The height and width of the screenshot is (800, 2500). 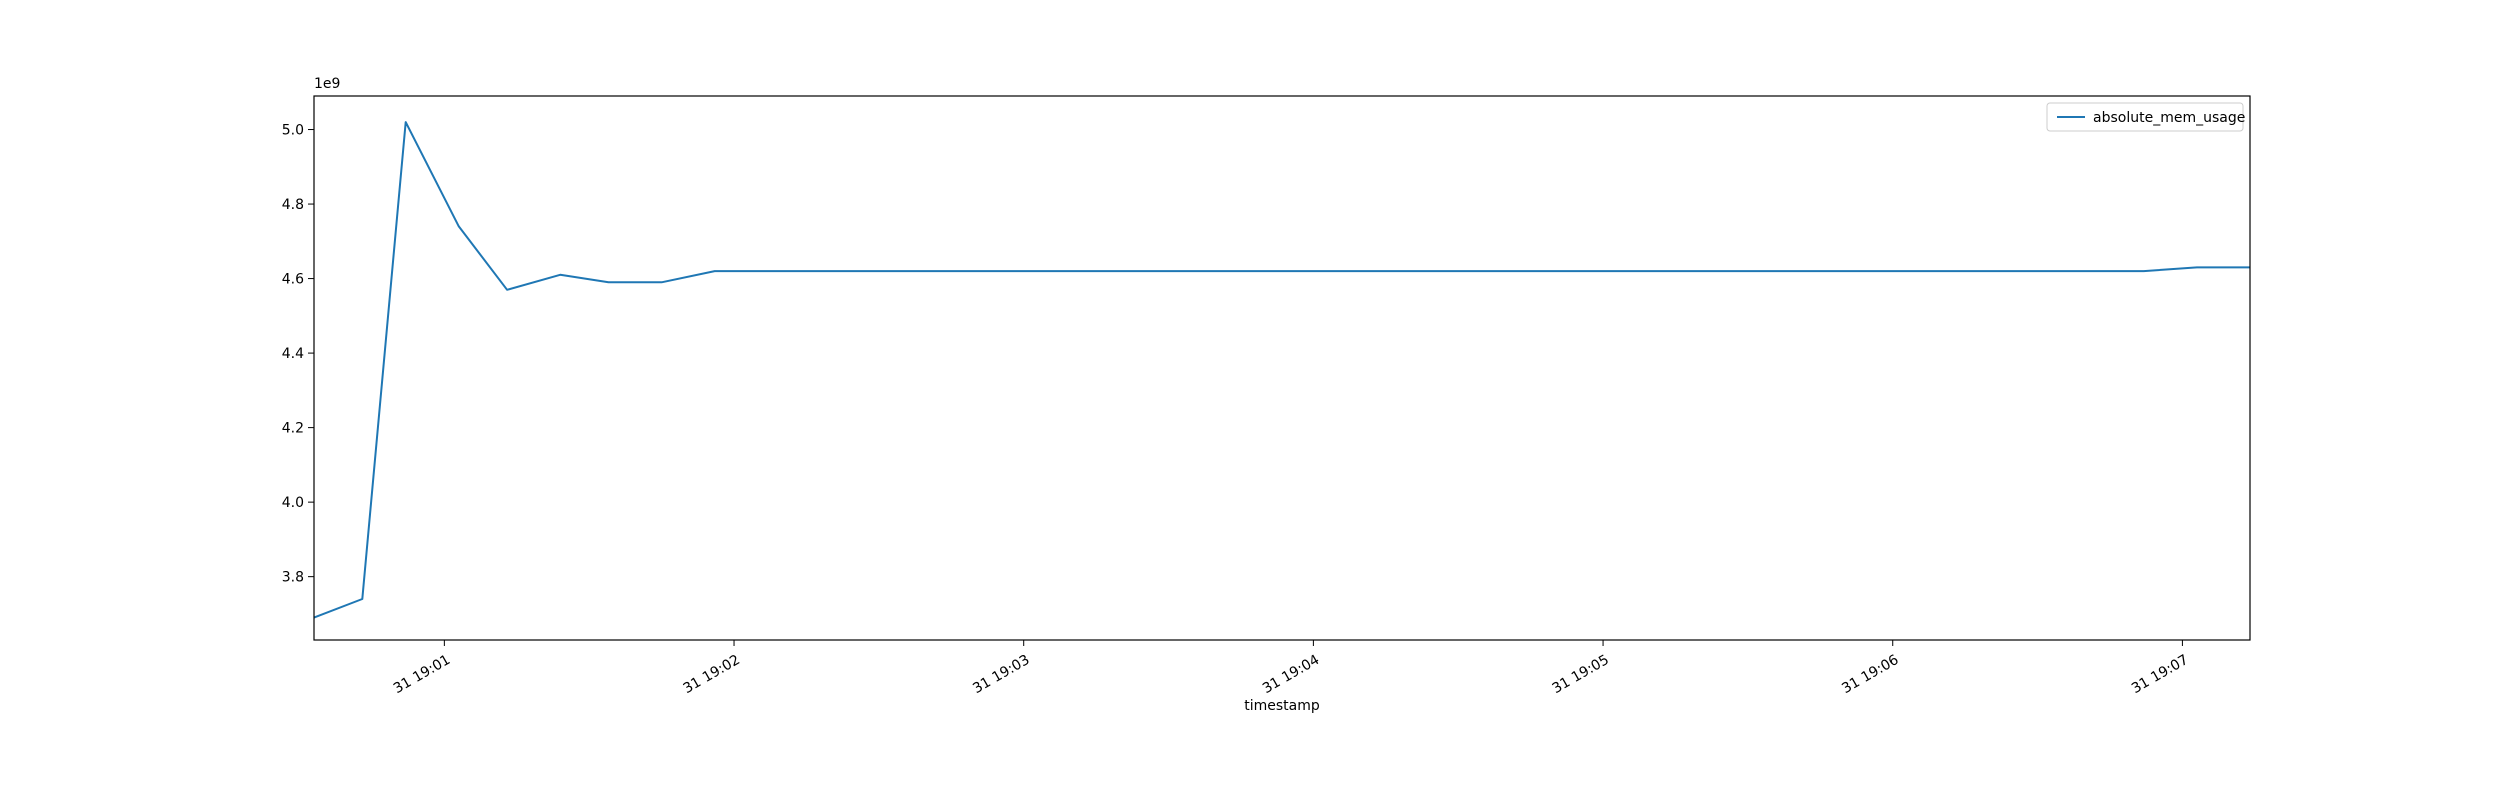 What do you see at coordinates (293, 205) in the screenshot?
I see `y-tick-label: 4.8` at bounding box center [293, 205].